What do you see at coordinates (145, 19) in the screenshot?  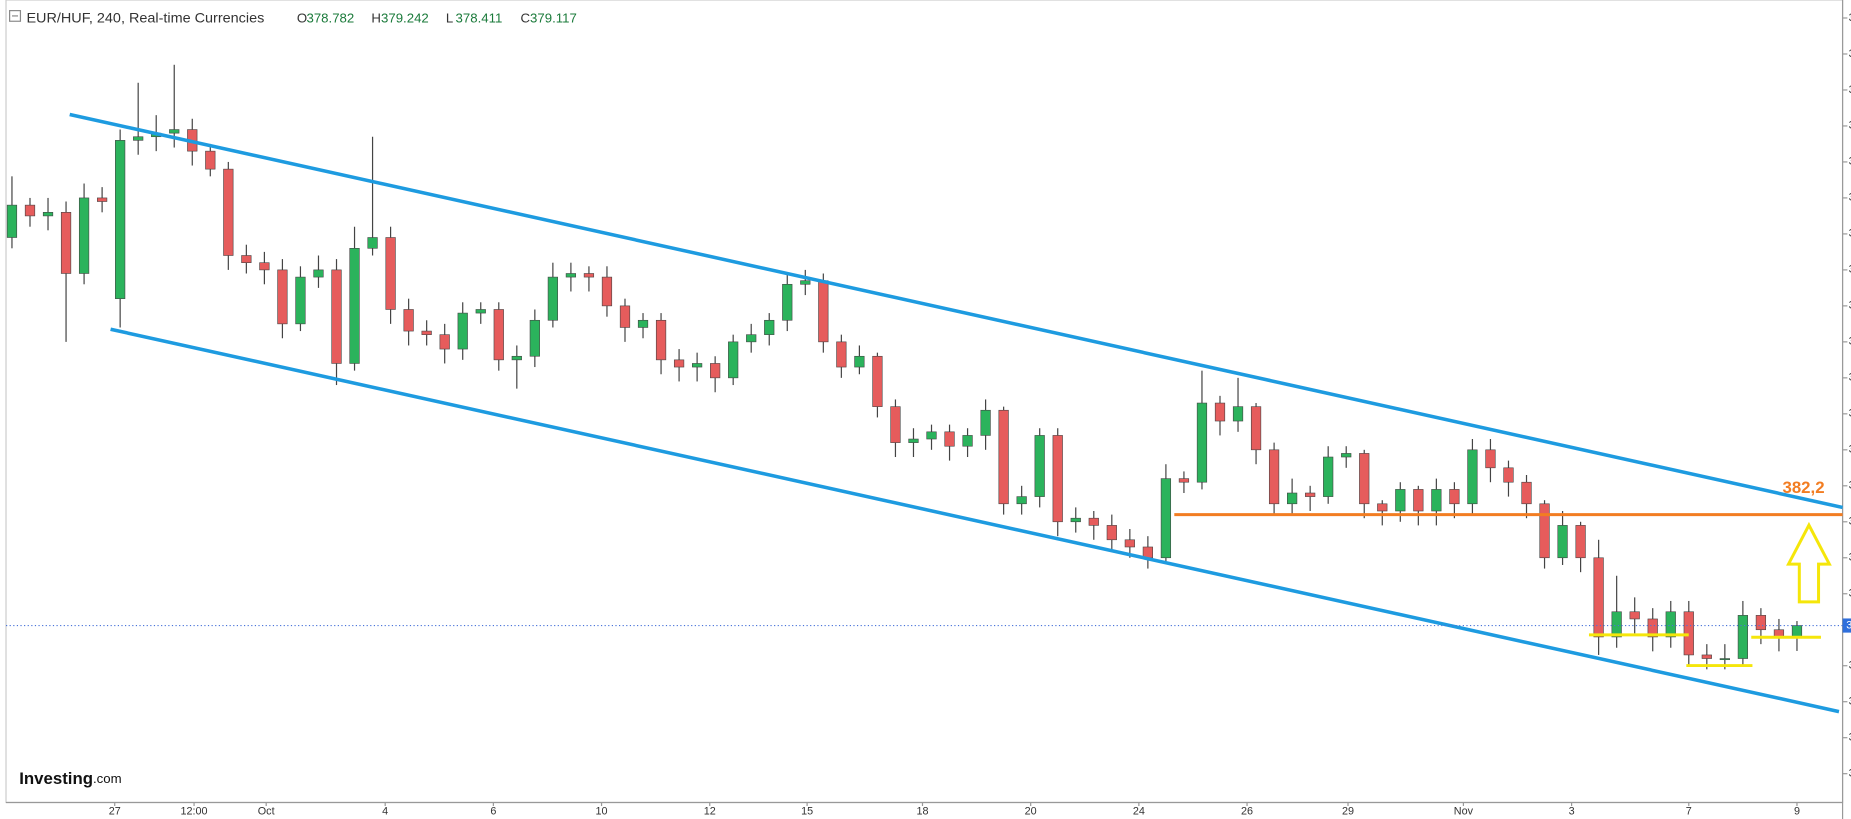 I see `chart-title: EUR/HUF, 240, Real-time Currencies` at bounding box center [145, 19].